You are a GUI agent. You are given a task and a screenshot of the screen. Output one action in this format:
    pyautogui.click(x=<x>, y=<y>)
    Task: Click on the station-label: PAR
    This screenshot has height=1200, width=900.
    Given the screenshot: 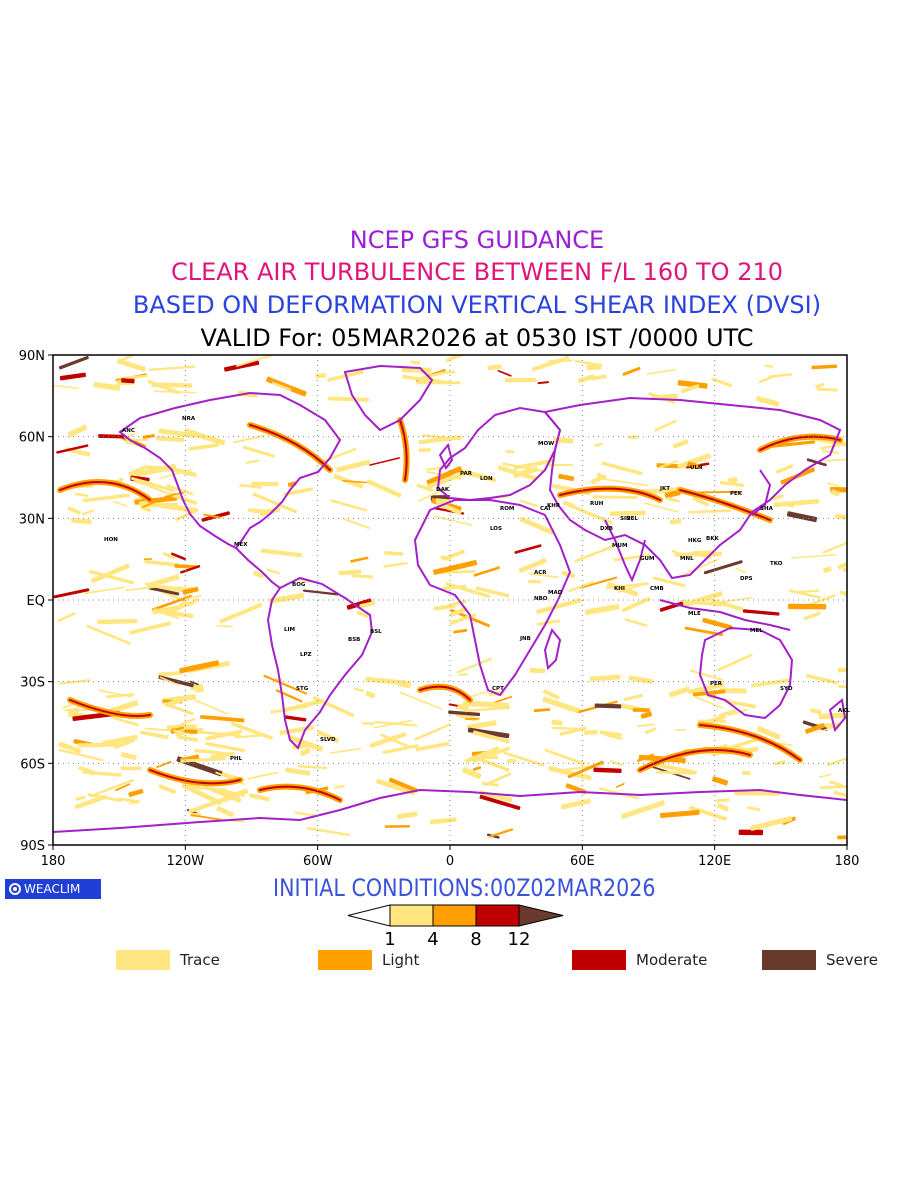 What is the action you would take?
    pyautogui.click(x=466, y=474)
    